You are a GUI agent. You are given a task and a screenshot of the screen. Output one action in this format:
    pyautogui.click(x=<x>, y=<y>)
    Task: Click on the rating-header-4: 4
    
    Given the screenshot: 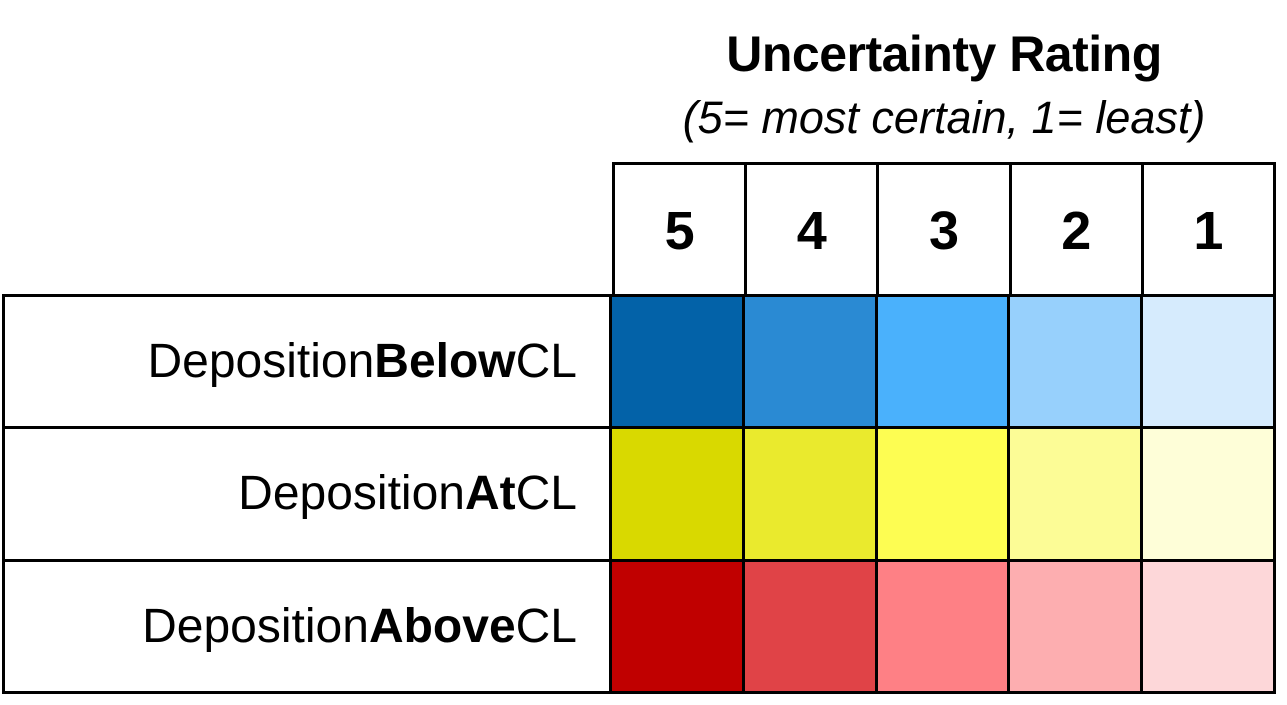 What is the action you would take?
    pyautogui.click(x=810, y=230)
    